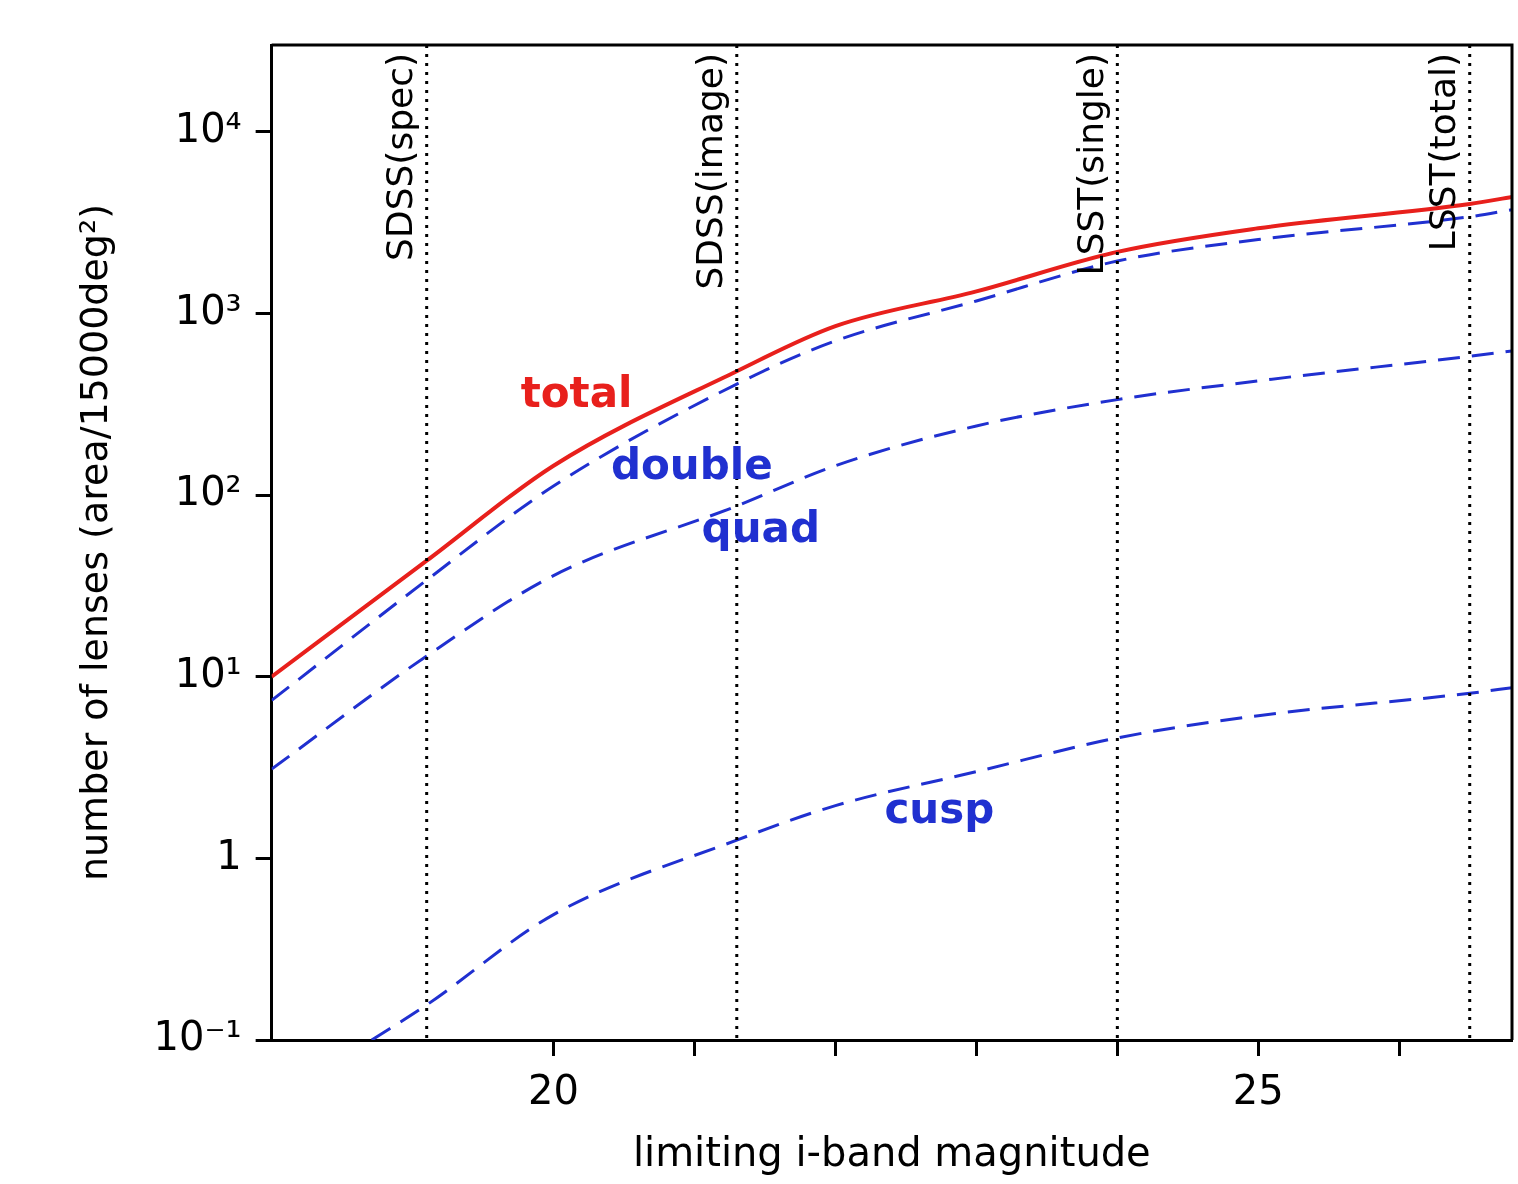 The width and height of the screenshot is (1518, 1184). Describe the element at coordinates (93, 542) in the screenshot. I see `y-axis-title: number of lenses (area/15000deg²)` at that location.